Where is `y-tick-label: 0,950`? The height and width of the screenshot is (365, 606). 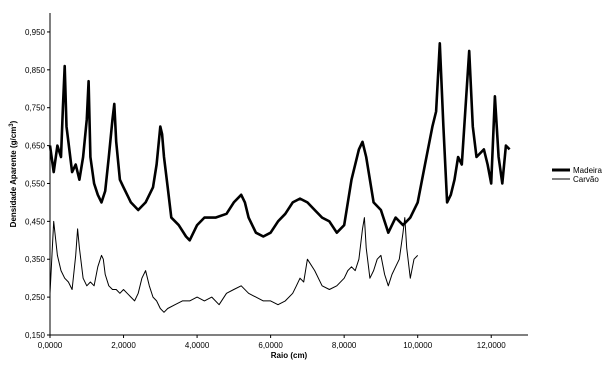
y-tick-label: 0,950 is located at coordinates (35, 32).